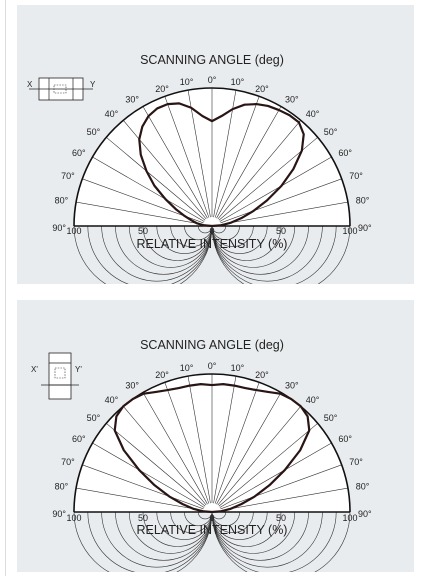 The height and width of the screenshot is (576, 421). I want to click on orientation-icon-right-label: Y', so click(78, 369).